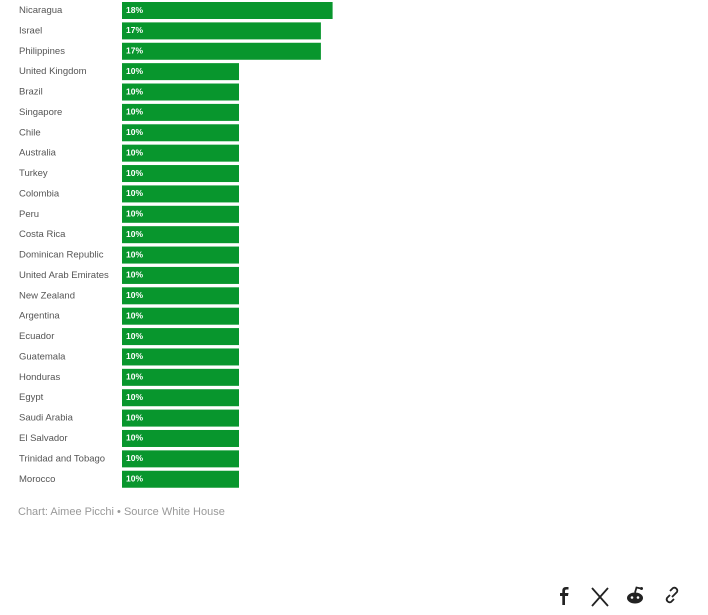 This screenshot has width=708, height=615. Describe the element at coordinates (31, 92) in the screenshot. I see `category-label: Brazil` at that location.